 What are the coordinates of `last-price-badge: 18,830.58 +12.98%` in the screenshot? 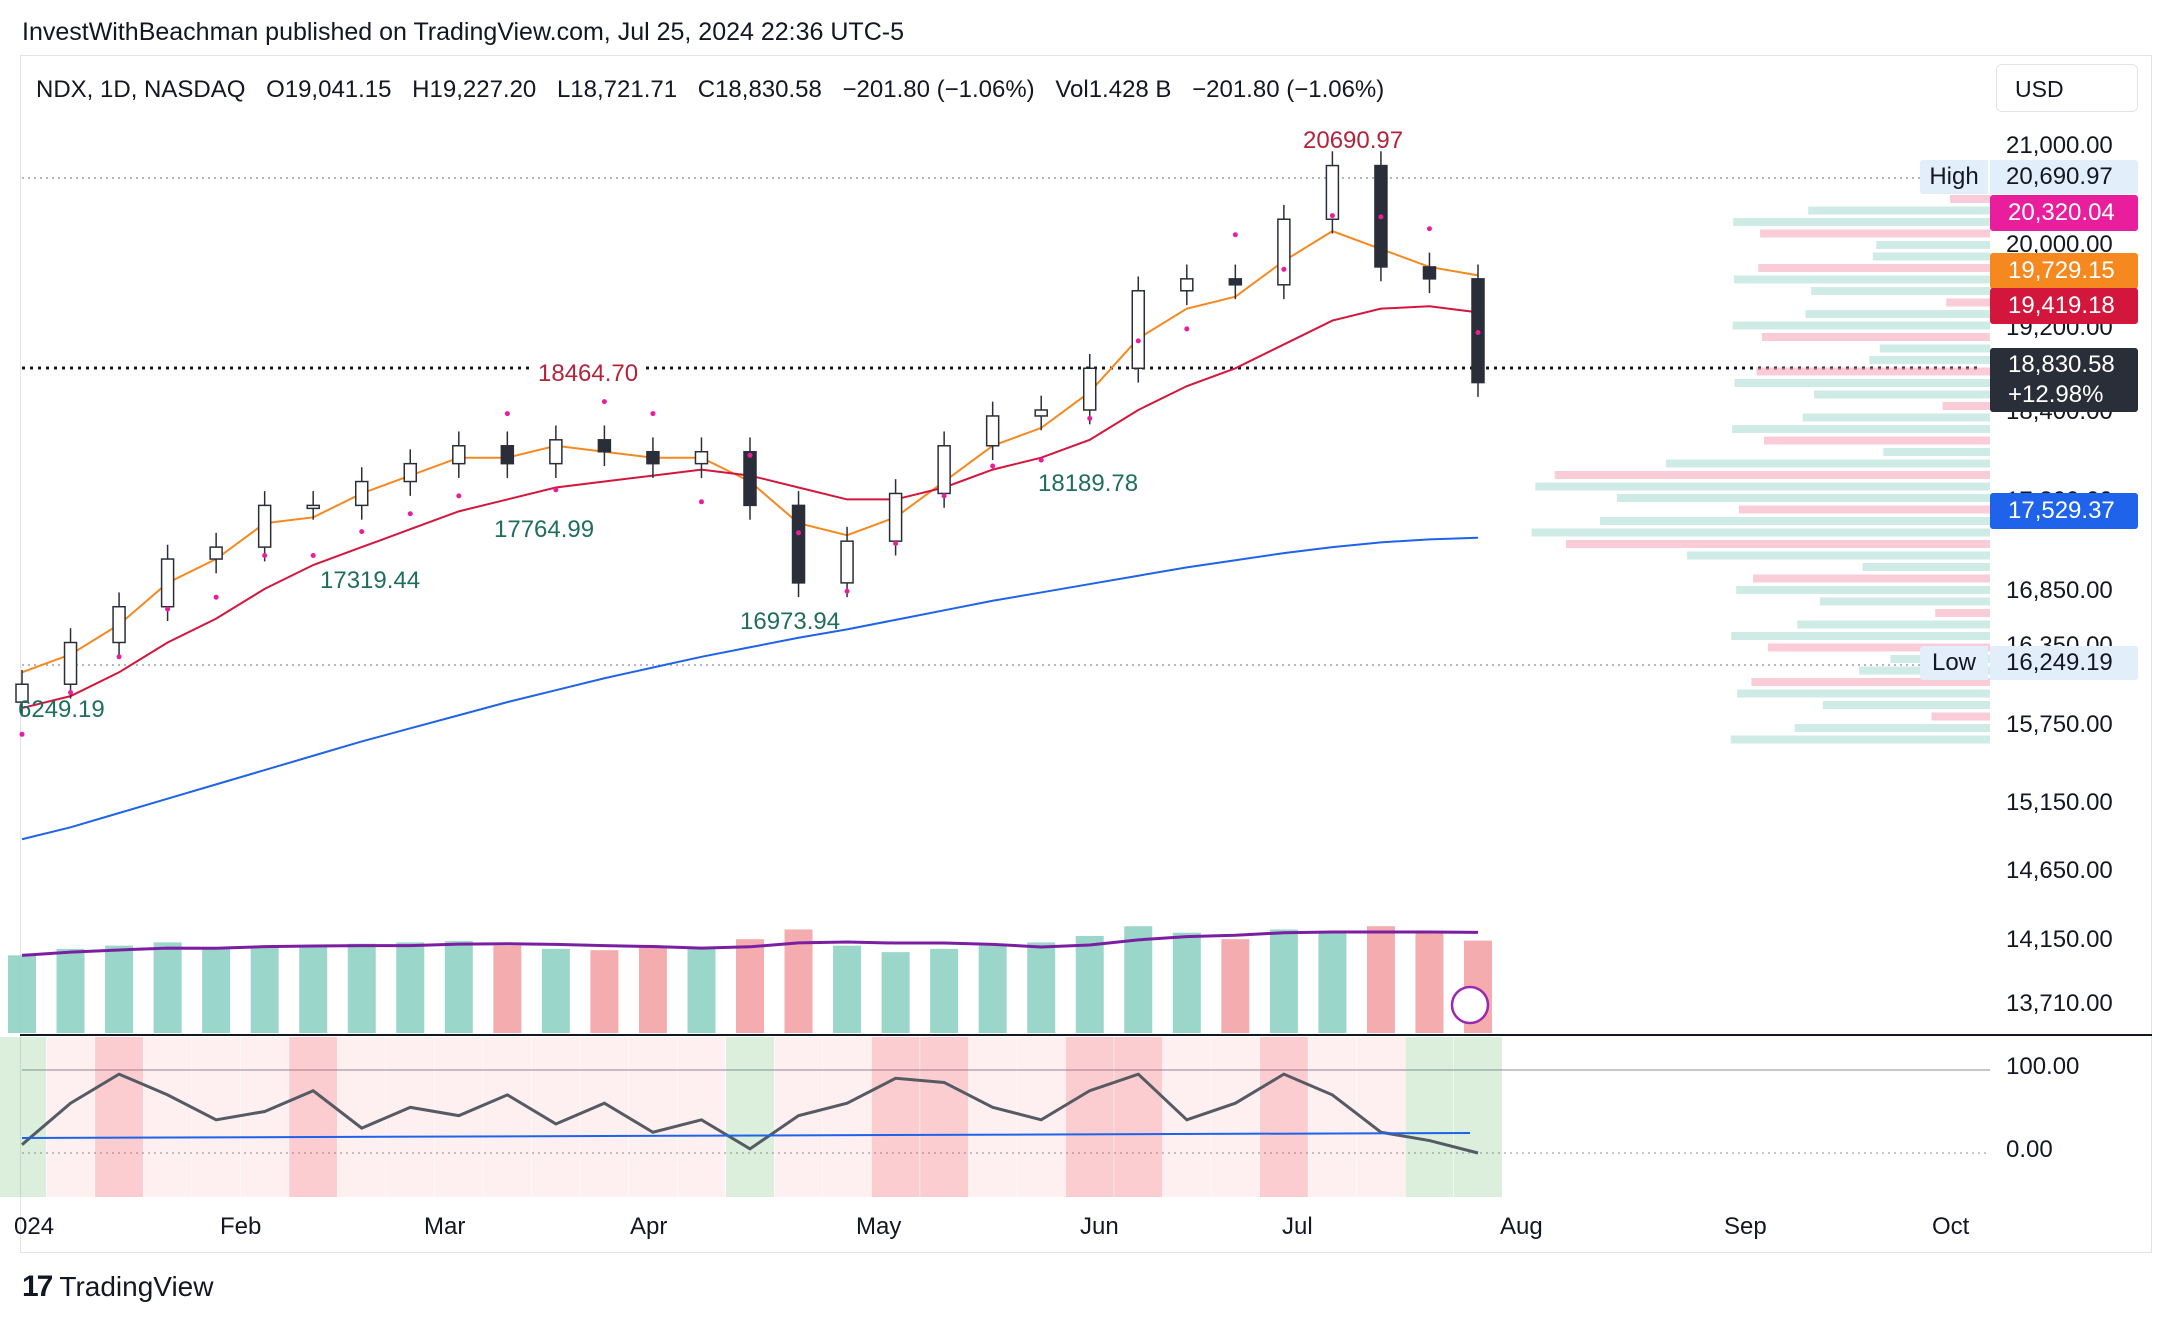 It's located at (2064, 380).